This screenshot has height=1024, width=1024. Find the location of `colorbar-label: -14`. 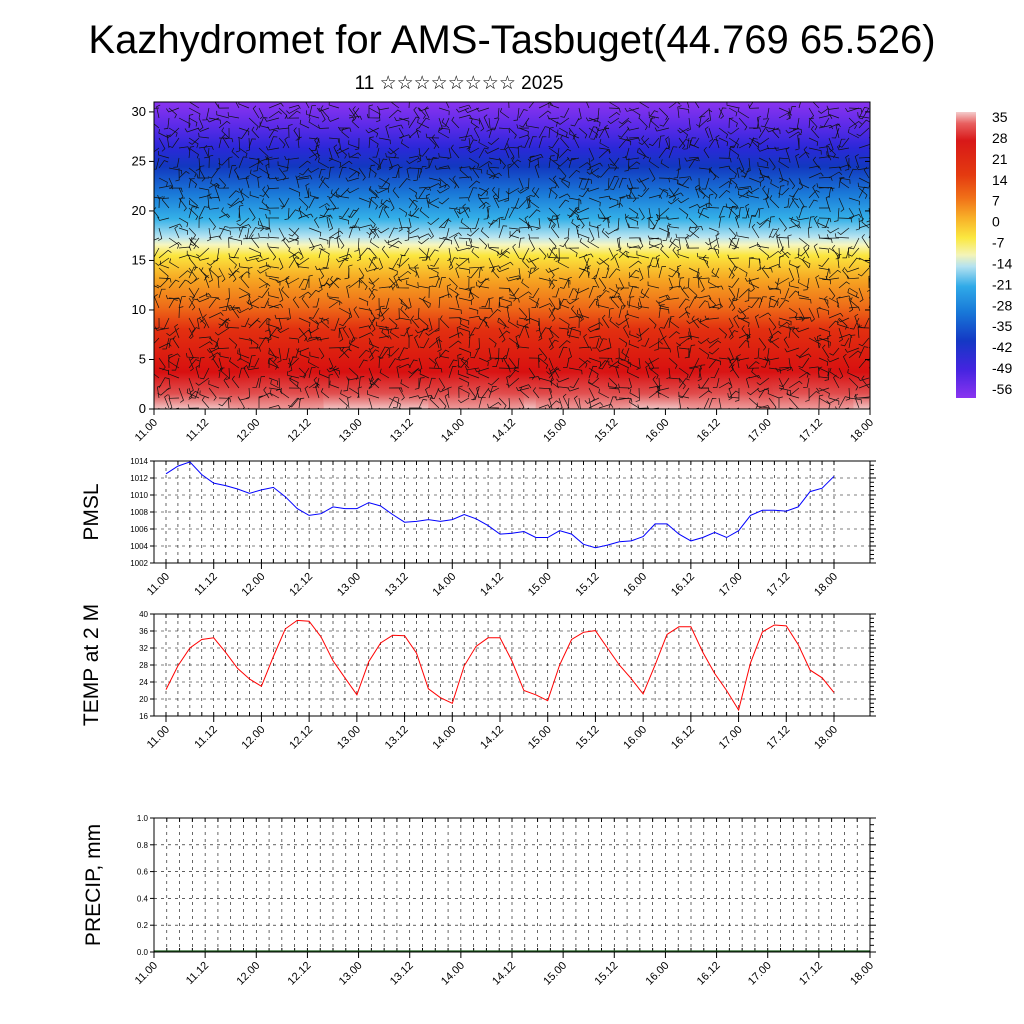

colorbar-label: -14 is located at coordinates (1002, 263).